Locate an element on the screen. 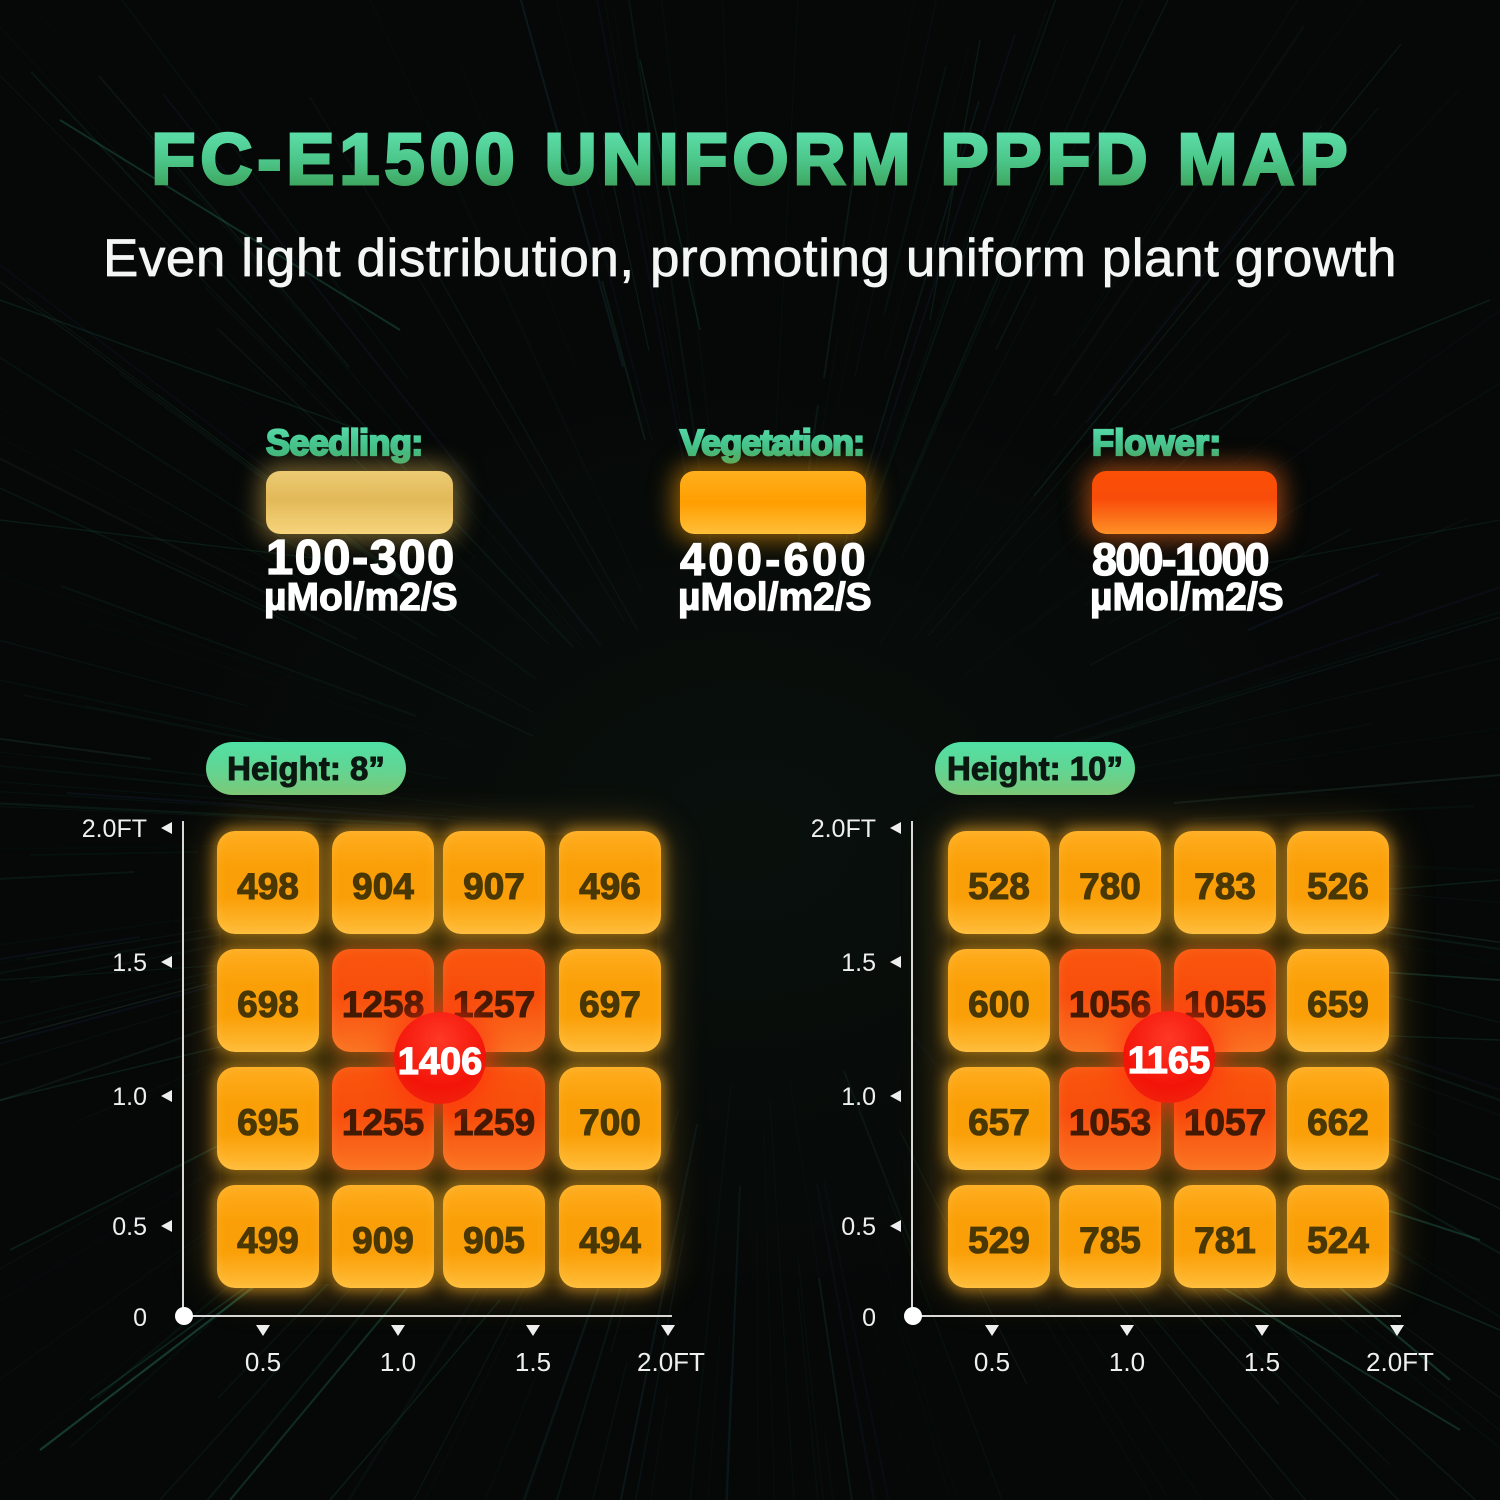 The width and height of the screenshot is (1500, 1500). svg-text: FC-E1500 UNIFORM PPFD MAP is located at coordinates (751, 160).